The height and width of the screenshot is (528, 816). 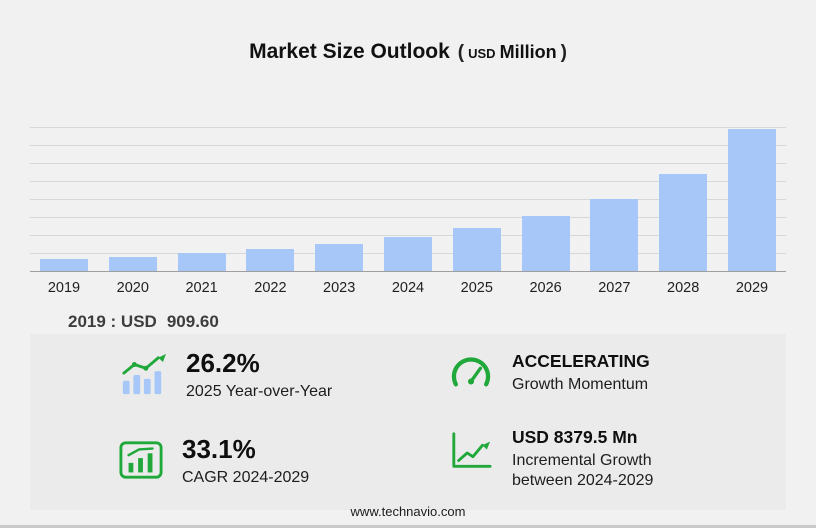 What do you see at coordinates (752, 288) in the screenshot?
I see `x-tick-label-2029: 2029` at bounding box center [752, 288].